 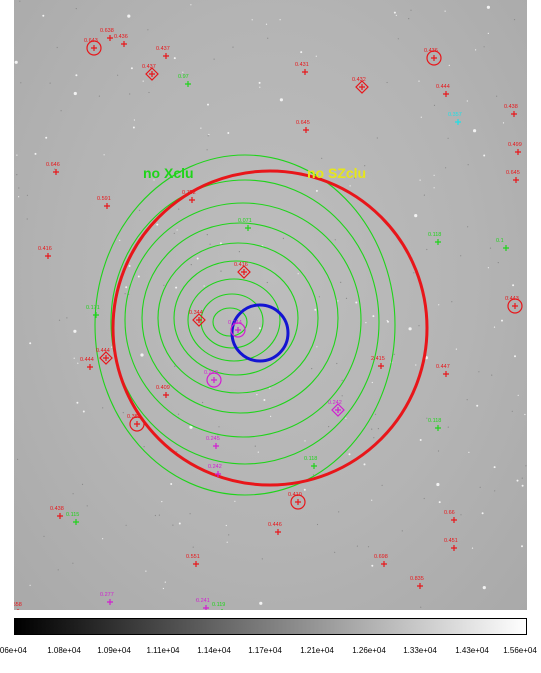 I want to click on source-label: 0.277, so click(x=107, y=595).